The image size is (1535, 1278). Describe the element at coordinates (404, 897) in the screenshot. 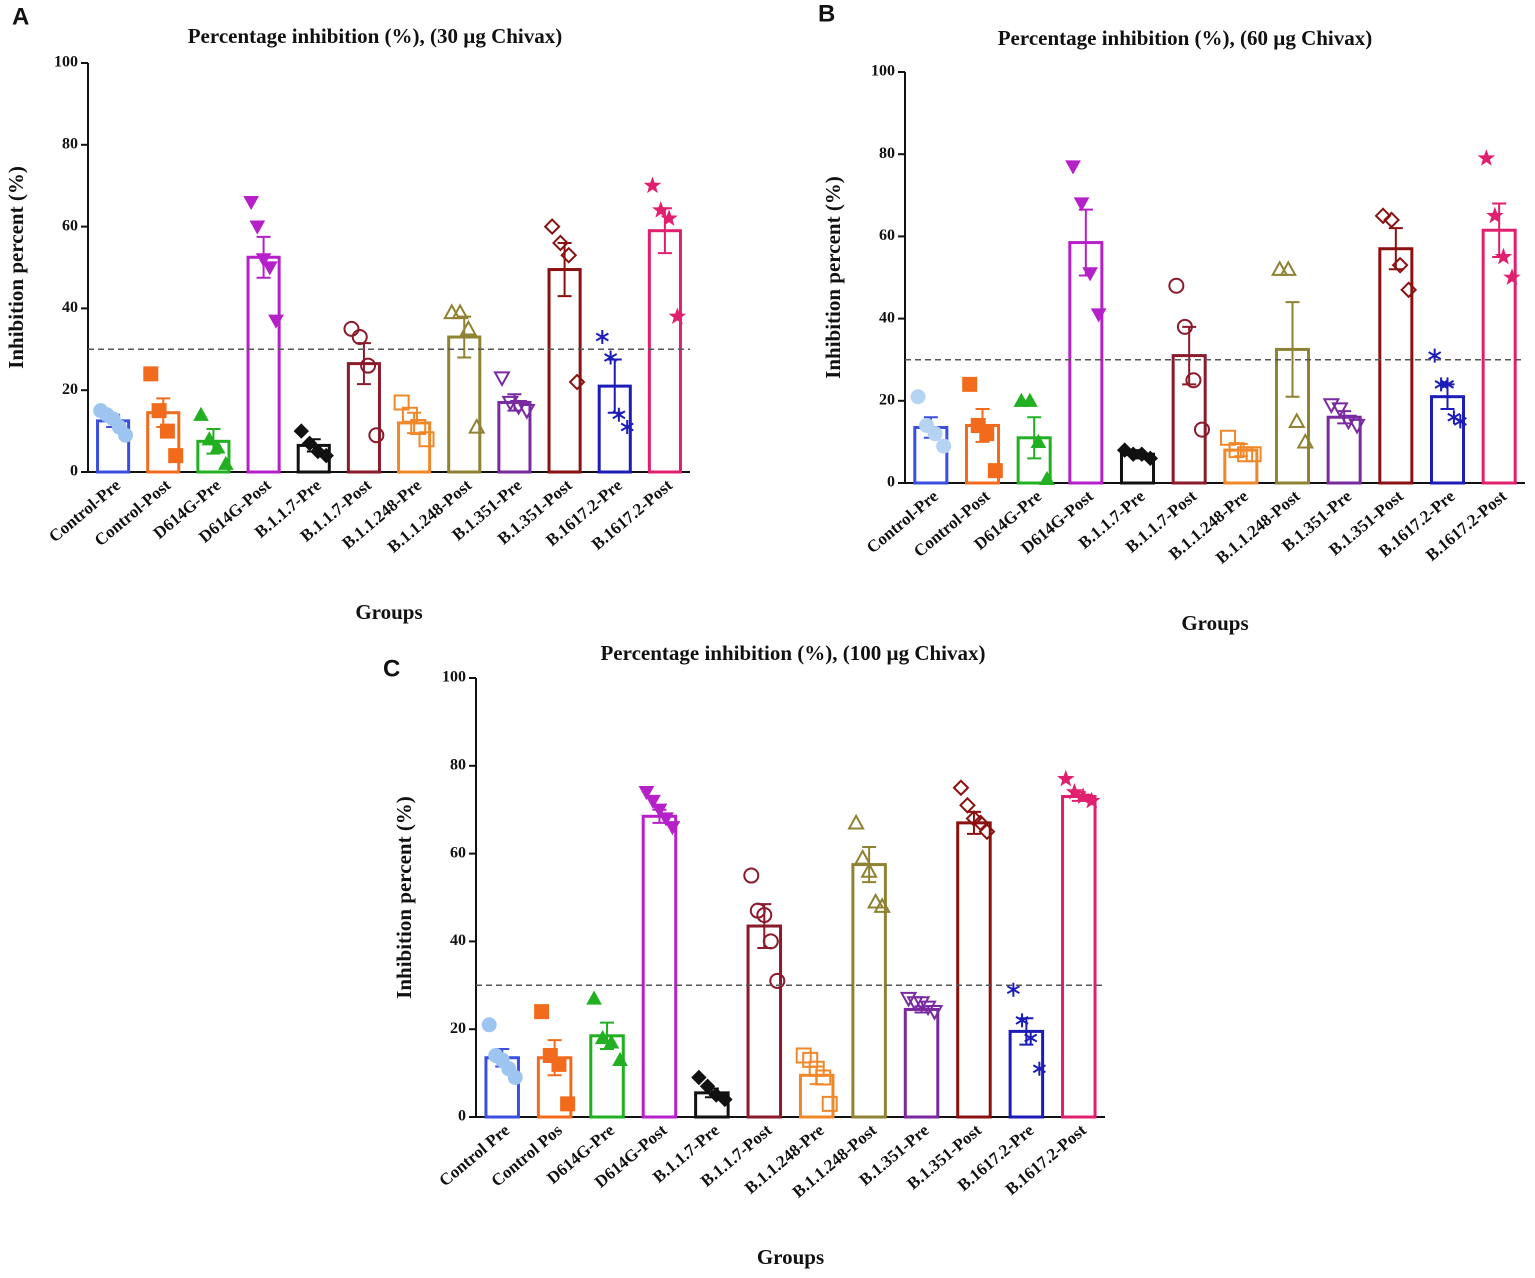

I see `y-axis-title: Inhibition percent (%)` at that location.